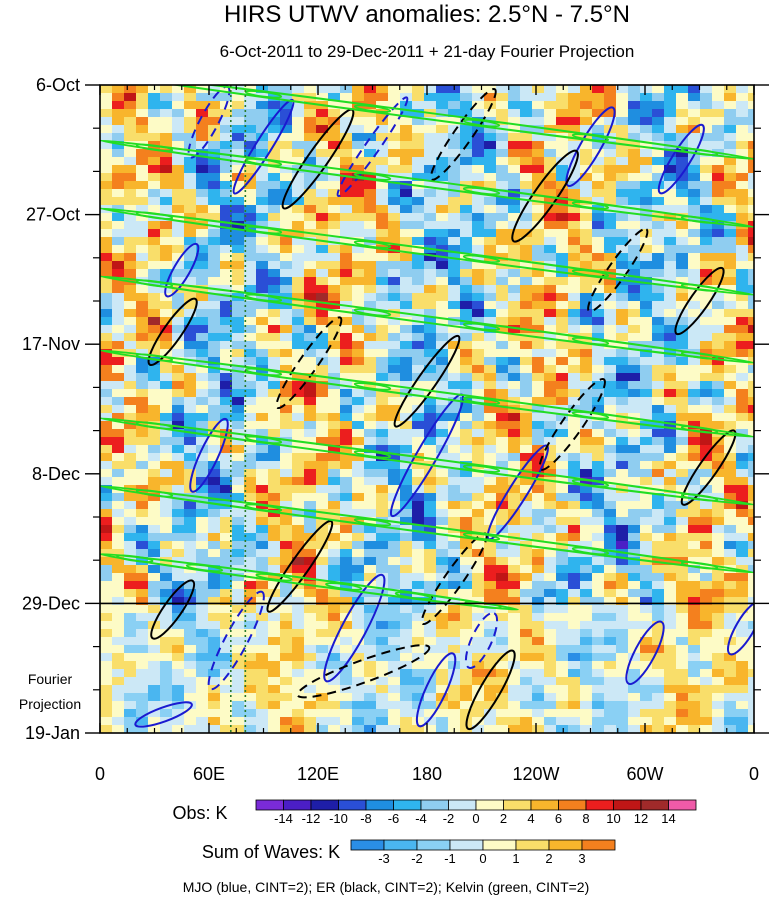  I want to click on y-tick-label: 6-Oct, so click(58, 85).